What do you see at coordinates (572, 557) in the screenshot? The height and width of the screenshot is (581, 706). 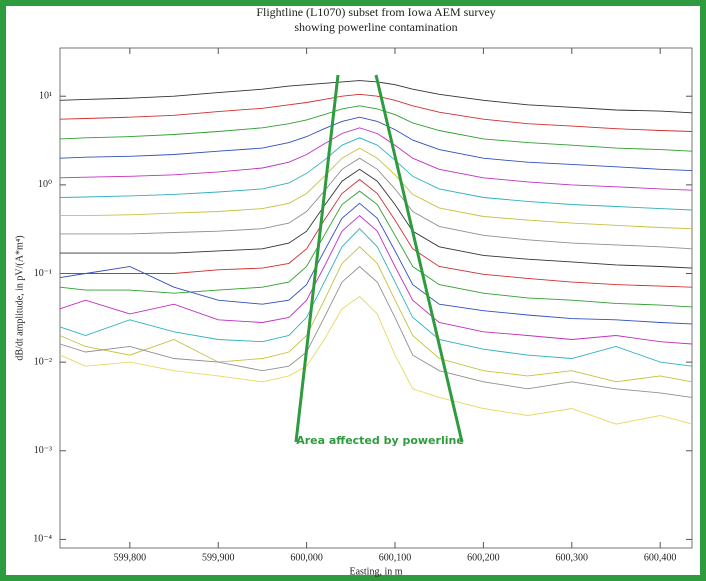 I see `x-tick-label: 600,300` at bounding box center [572, 557].